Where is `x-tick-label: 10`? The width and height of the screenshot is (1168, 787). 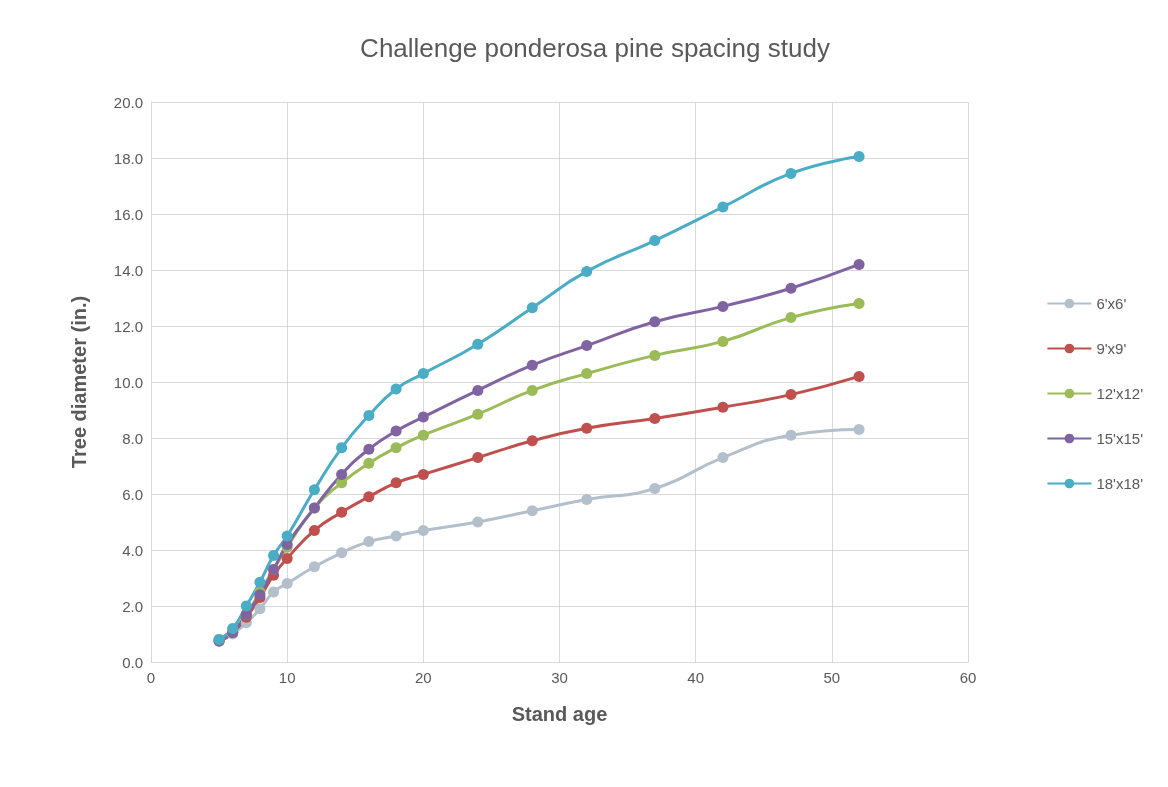
x-tick-label: 10 is located at coordinates (287, 677).